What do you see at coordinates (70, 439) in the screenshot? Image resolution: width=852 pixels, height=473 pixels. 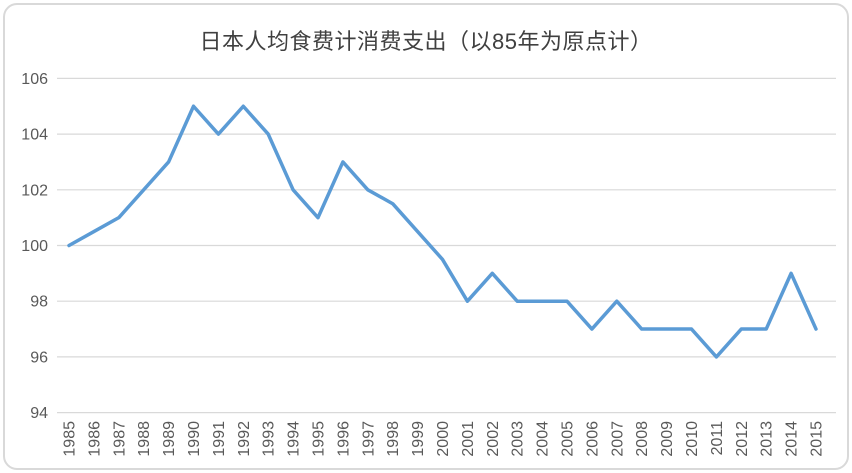 I see `x-axis-tick-label: 1985` at bounding box center [70, 439].